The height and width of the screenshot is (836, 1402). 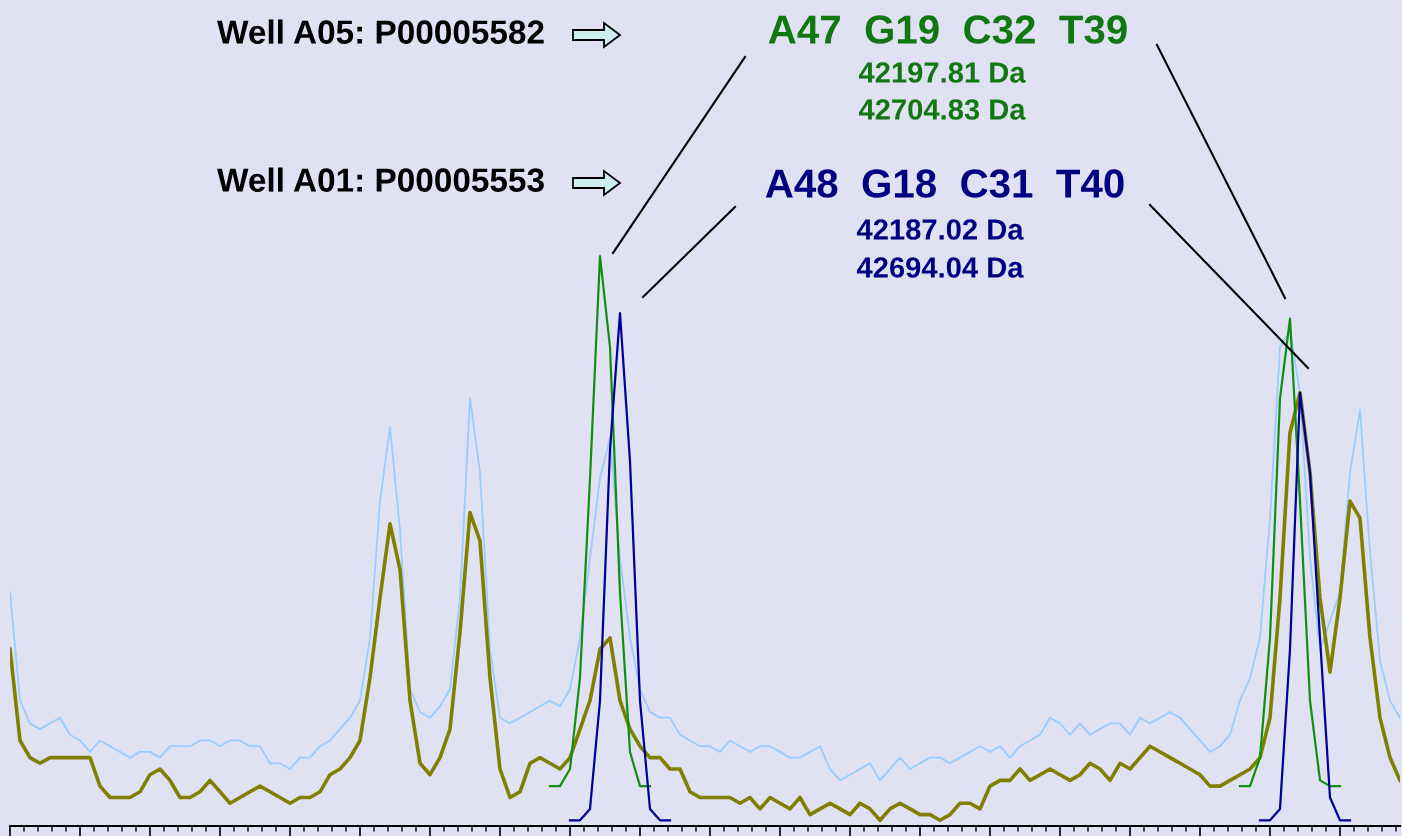 What do you see at coordinates (947, 29) in the screenshot?
I see `text: A47 G19 C32 T39` at bounding box center [947, 29].